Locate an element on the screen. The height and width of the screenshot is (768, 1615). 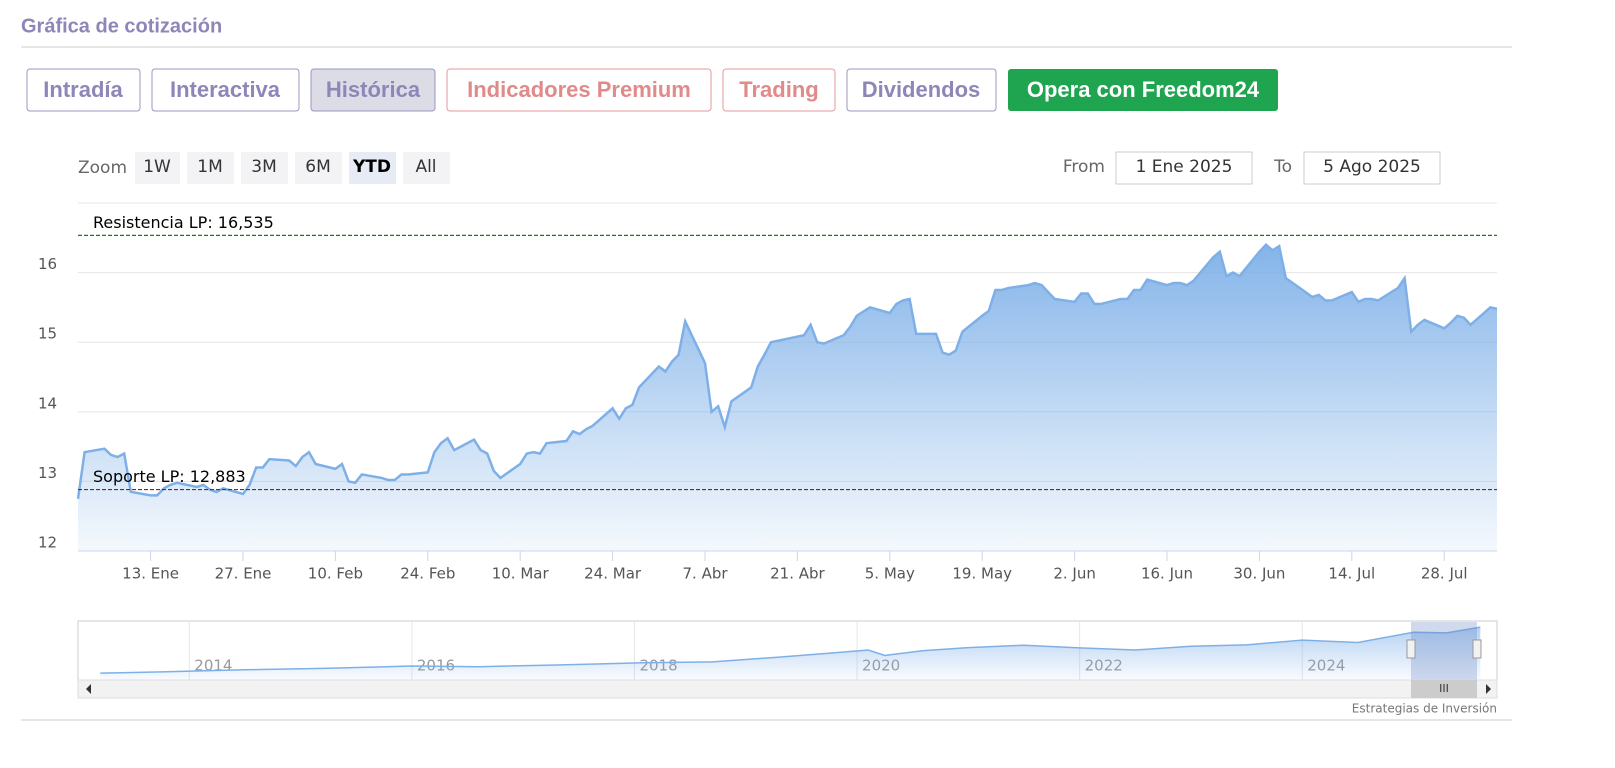
tab-label: Histórica is located at coordinates (373, 89).